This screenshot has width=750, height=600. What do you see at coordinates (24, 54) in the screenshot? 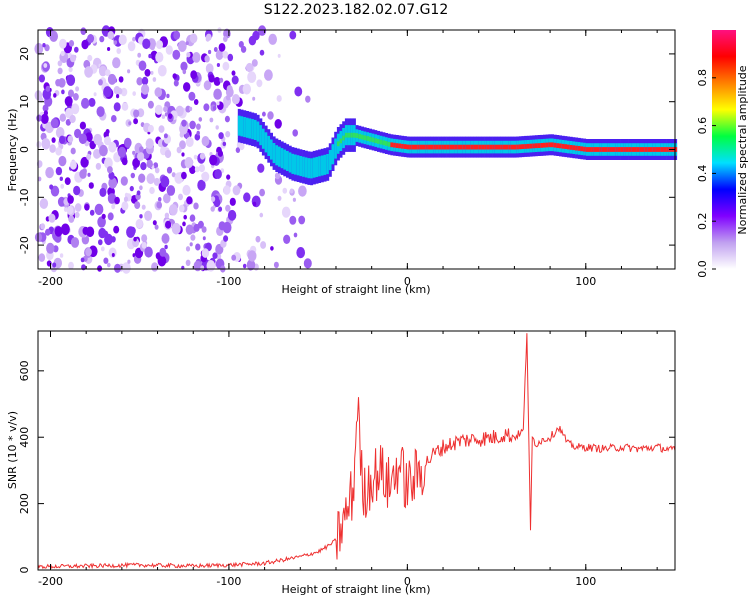
I see `spectrogram-y-tick-label: 20` at bounding box center [24, 54].